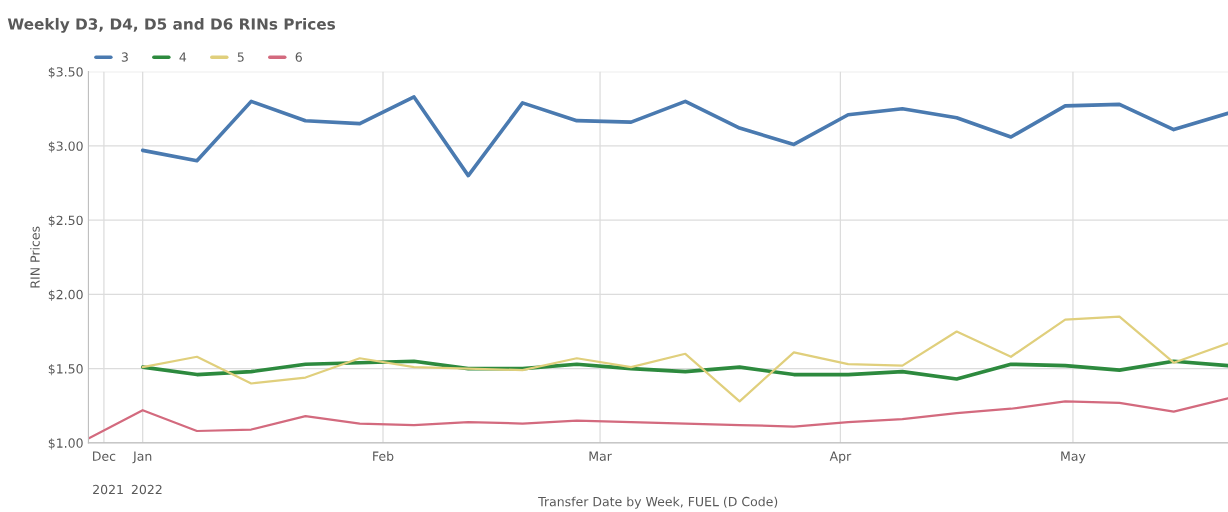 Image resolution: width=1228 pixels, height=512 pixels. I want to click on legend-label: 4, so click(183, 57).